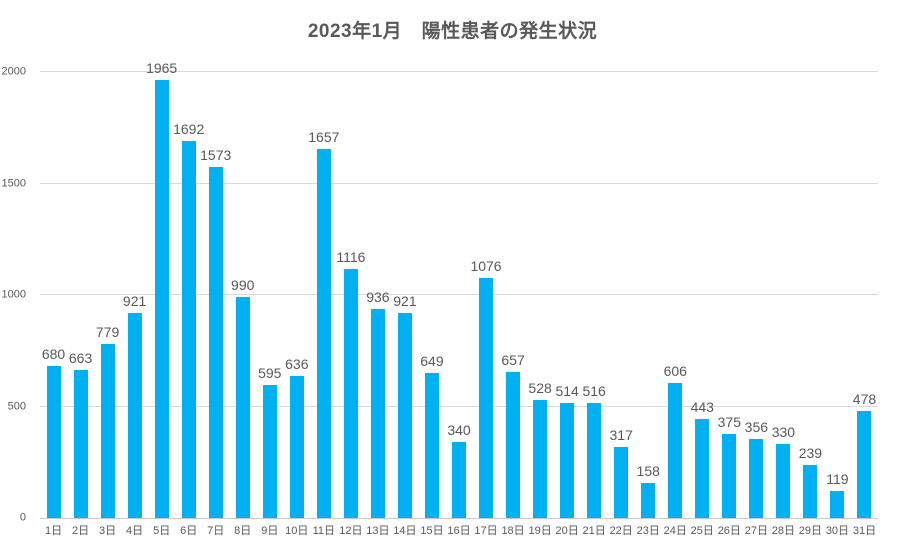  What do you see at coordinates (13, 71) in the screenshot?
I see `y-tick-label: 2000` at bounding box center [13, 71].